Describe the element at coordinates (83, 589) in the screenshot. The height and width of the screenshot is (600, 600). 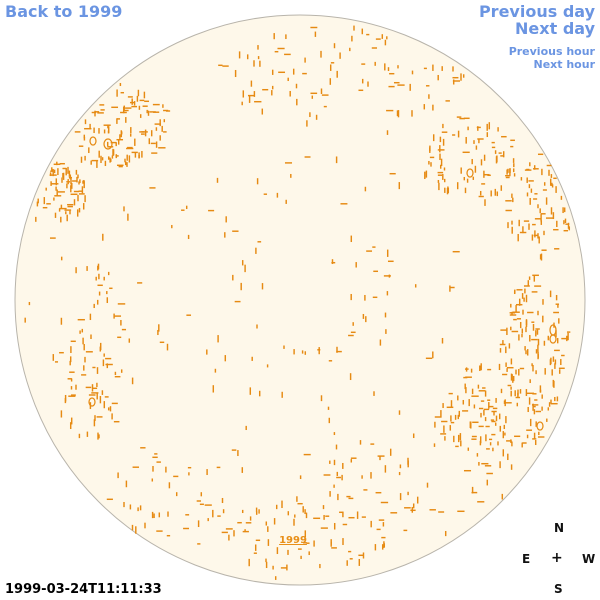
I see `observation-timestamp: 1999-03-24T11:11:33` at that location.